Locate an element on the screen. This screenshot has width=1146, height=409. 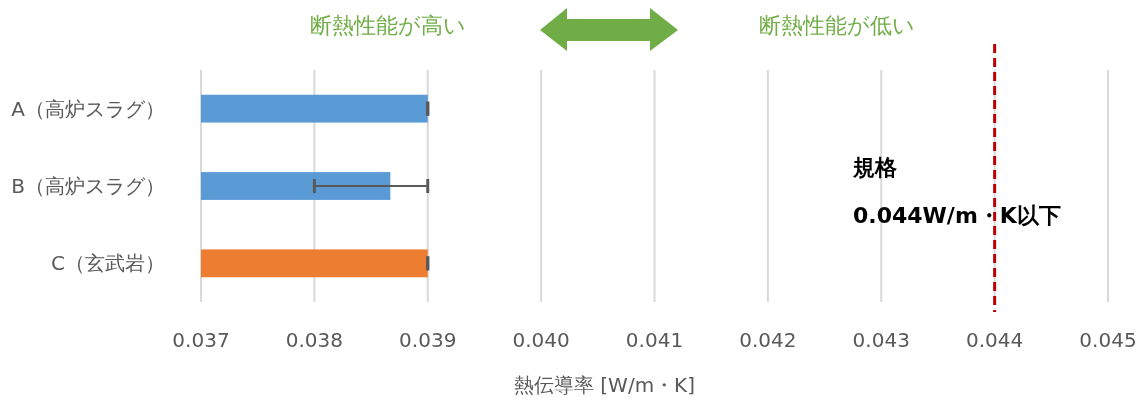
x-tick-label: 0.044 is located at coordinates (994, 340).